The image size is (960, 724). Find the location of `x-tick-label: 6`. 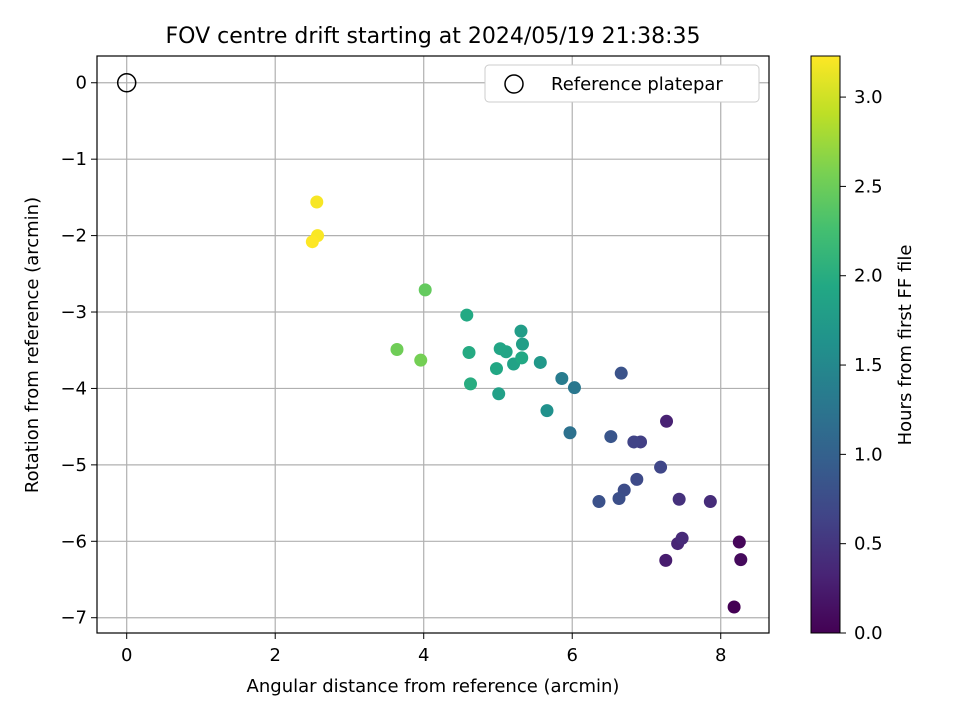

x-tick-label: 6 is located at coordinates (571, 655).